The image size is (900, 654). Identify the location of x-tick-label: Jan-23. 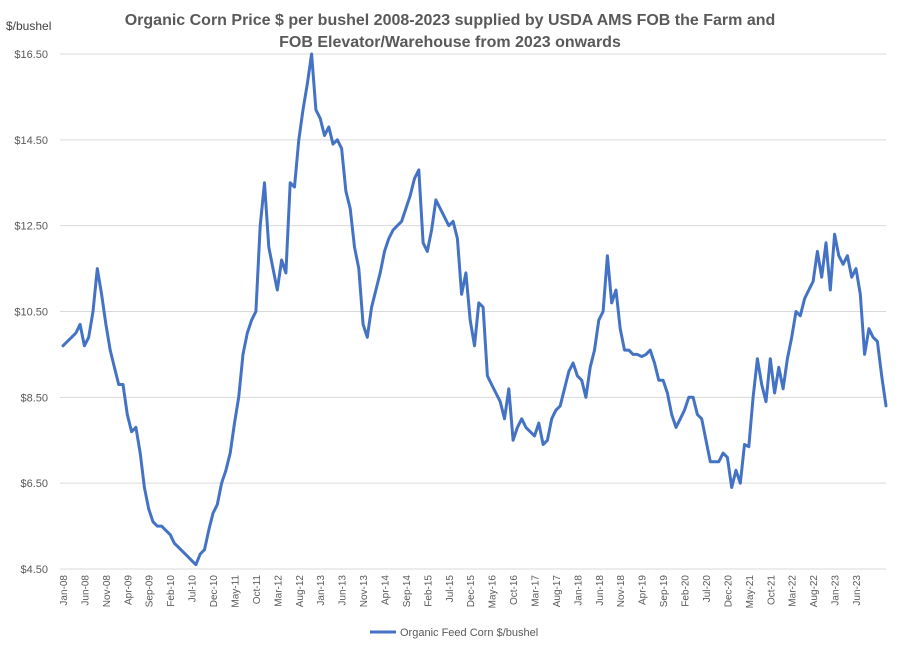
(836, 590).